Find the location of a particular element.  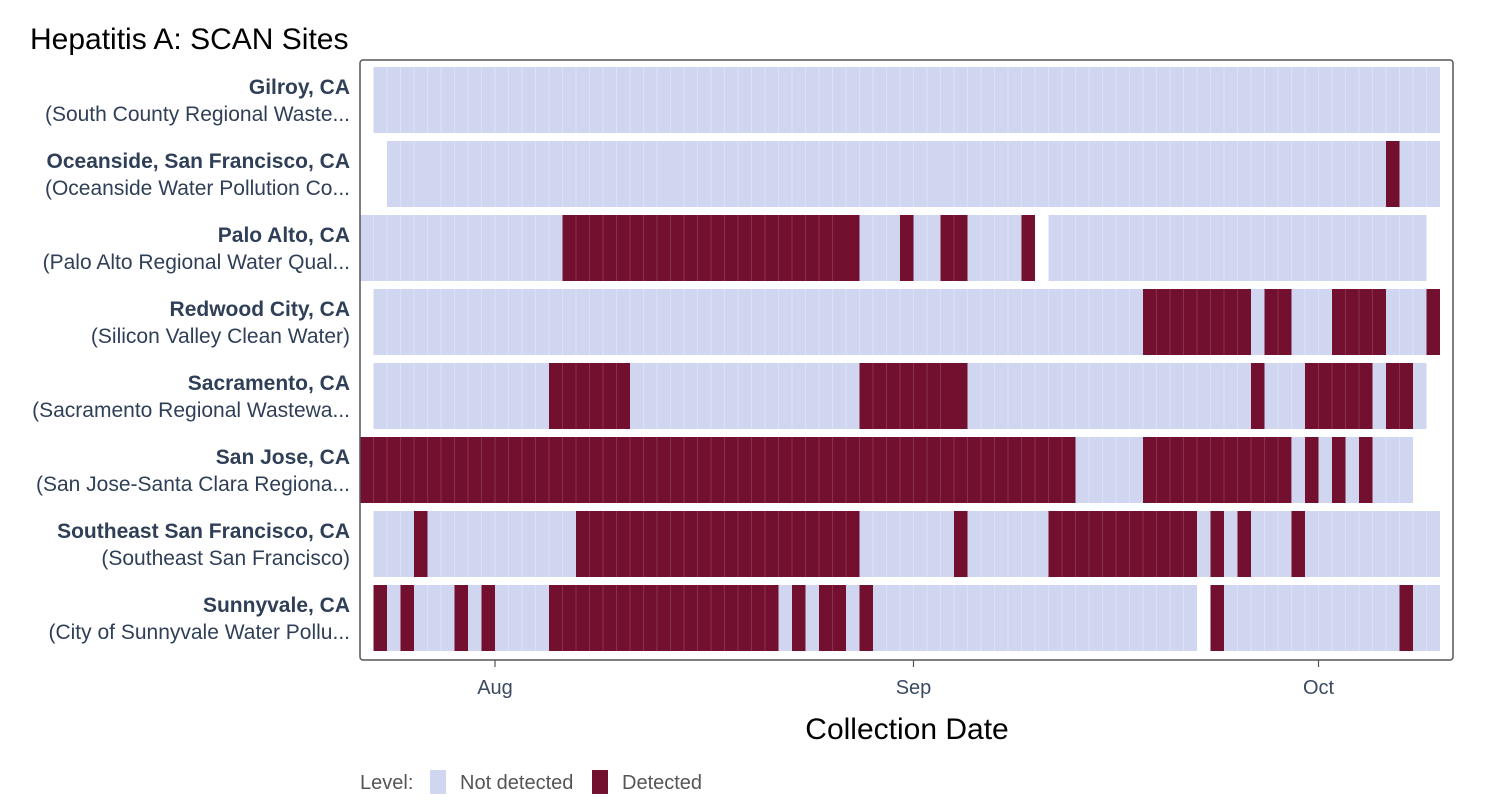

row-label-gilroy-ca: Gilroy, CA is located at coordinates (299, 87).